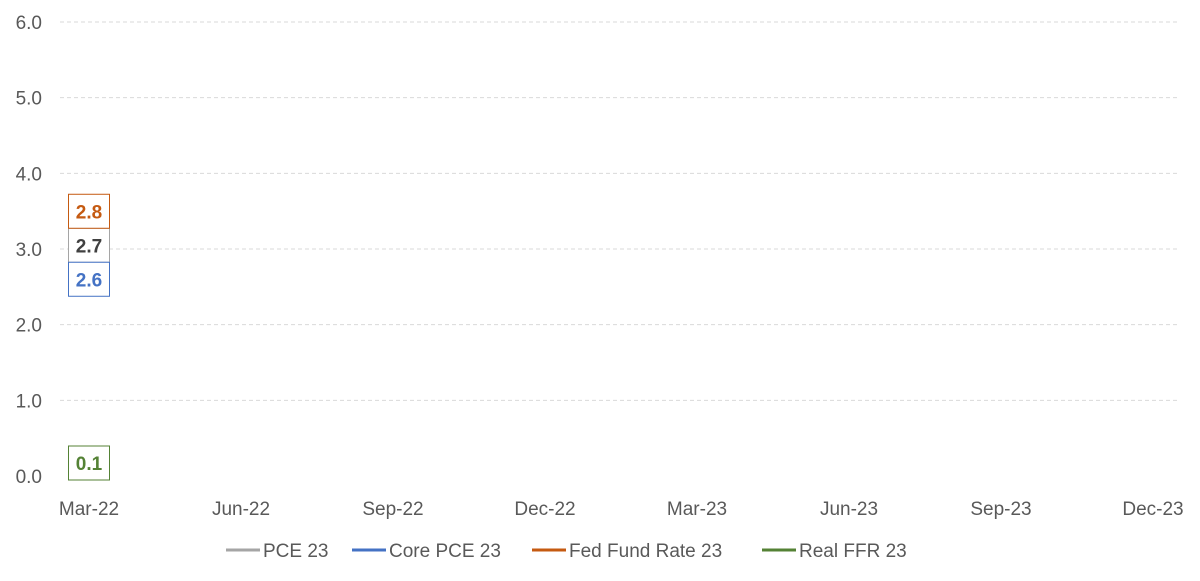 The height and width of the screenshot is (581, 1200). What do you see at coordinates (89, 509) in the screenshot?
I see `x-tick-label: Mar-22` at bounding box center [89, 509].